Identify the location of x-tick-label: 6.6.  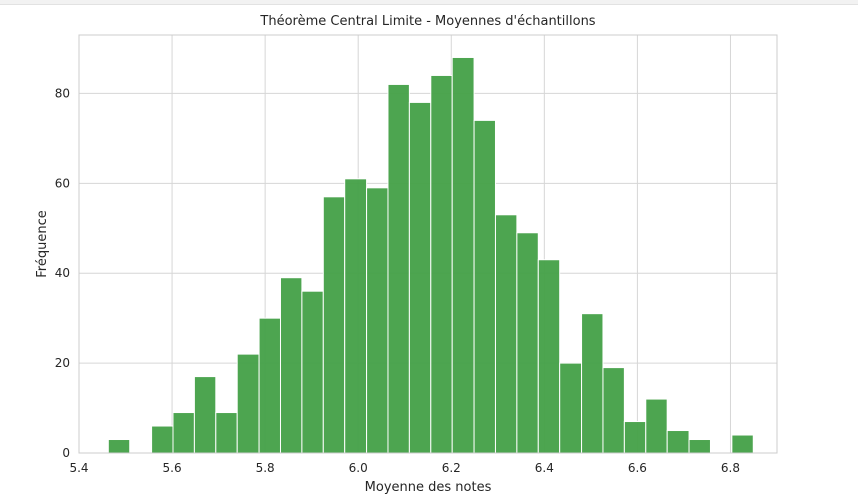
(637, 468).